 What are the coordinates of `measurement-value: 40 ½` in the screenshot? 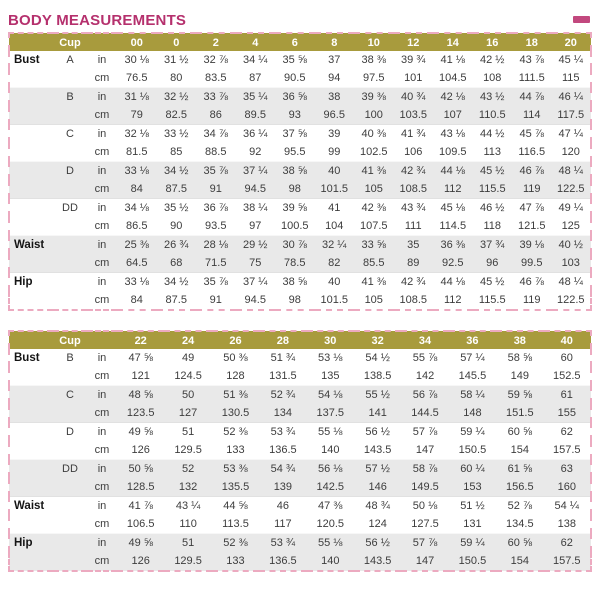 It's located at (571, 244).